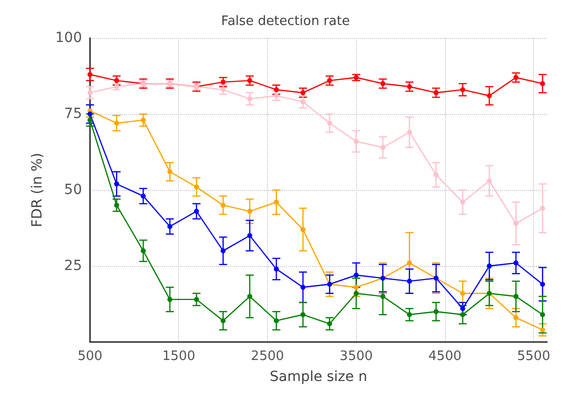  I want to click on y-tick-label: 100, so click(68, 38).